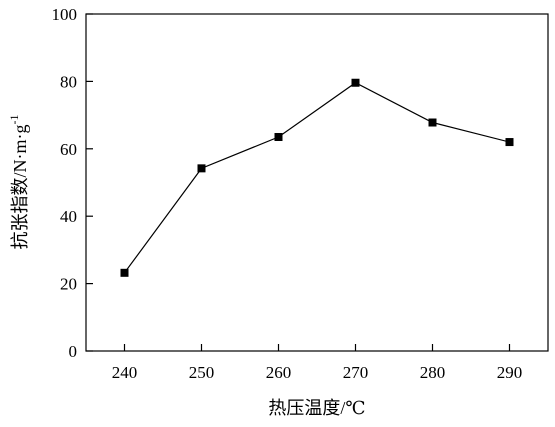 Image resolution: width=555 pixels, height=427 pixels. What do you see at coordinates (65, 14) in the screenshot?
I see `y-tick-label: 100` at bounding box center [65, 14].